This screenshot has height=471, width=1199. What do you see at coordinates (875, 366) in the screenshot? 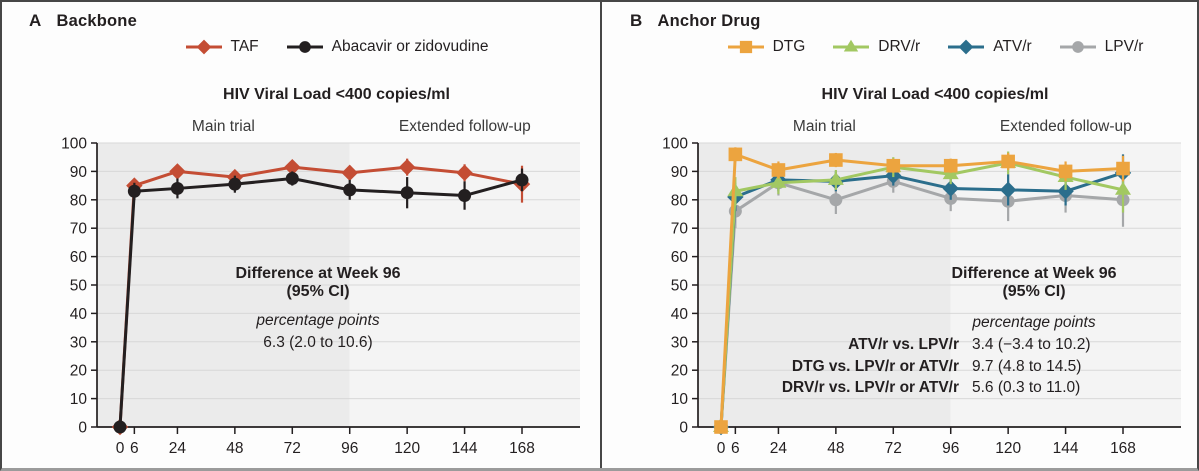
I see `comparison-label: DTG vs. LPV/r or ATV/r` at bounding box center [875, 366].